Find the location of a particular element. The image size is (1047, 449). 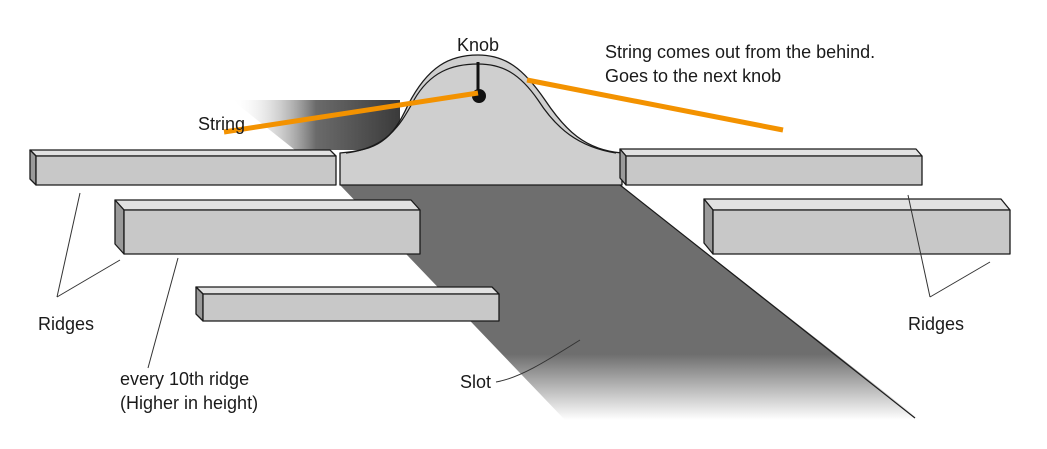

leader-ridges-left-a is located at coordinates (68, 245).